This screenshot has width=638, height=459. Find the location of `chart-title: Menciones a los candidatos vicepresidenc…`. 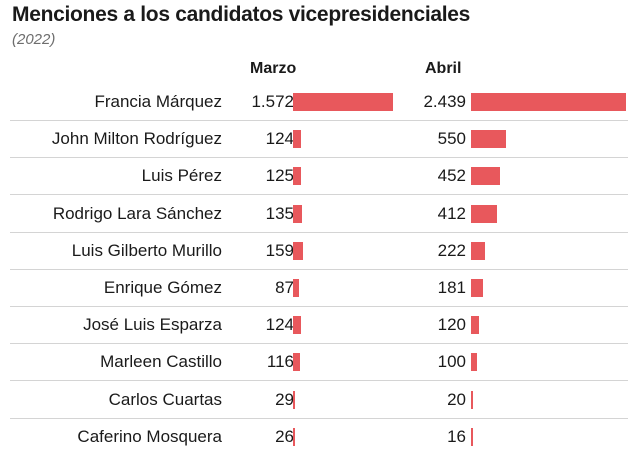

chart-title: Menciones a los candidatos vicepresidenc… is located at coordinates (241, 14).